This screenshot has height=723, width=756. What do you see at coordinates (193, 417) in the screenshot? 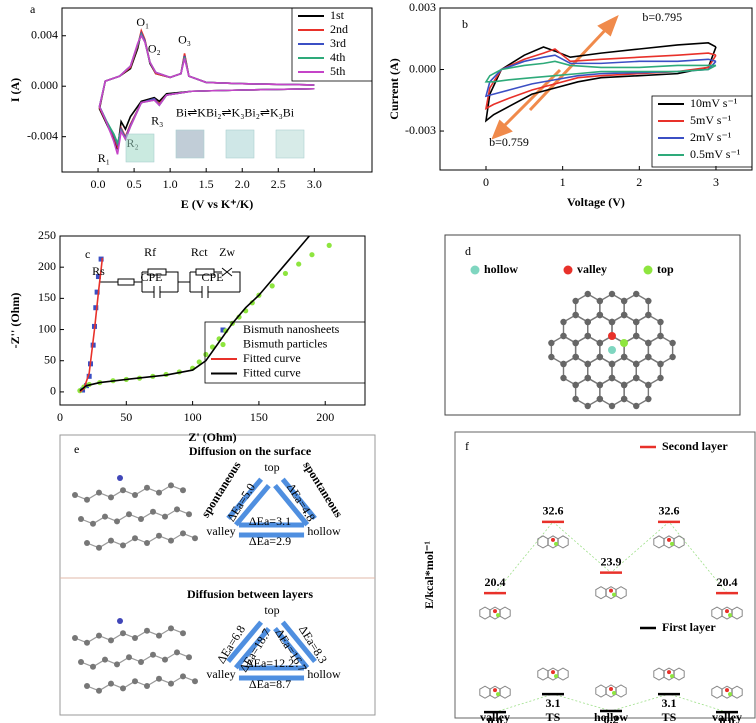
I see `x-tick-label: 100` at bounding box center [193, 417].